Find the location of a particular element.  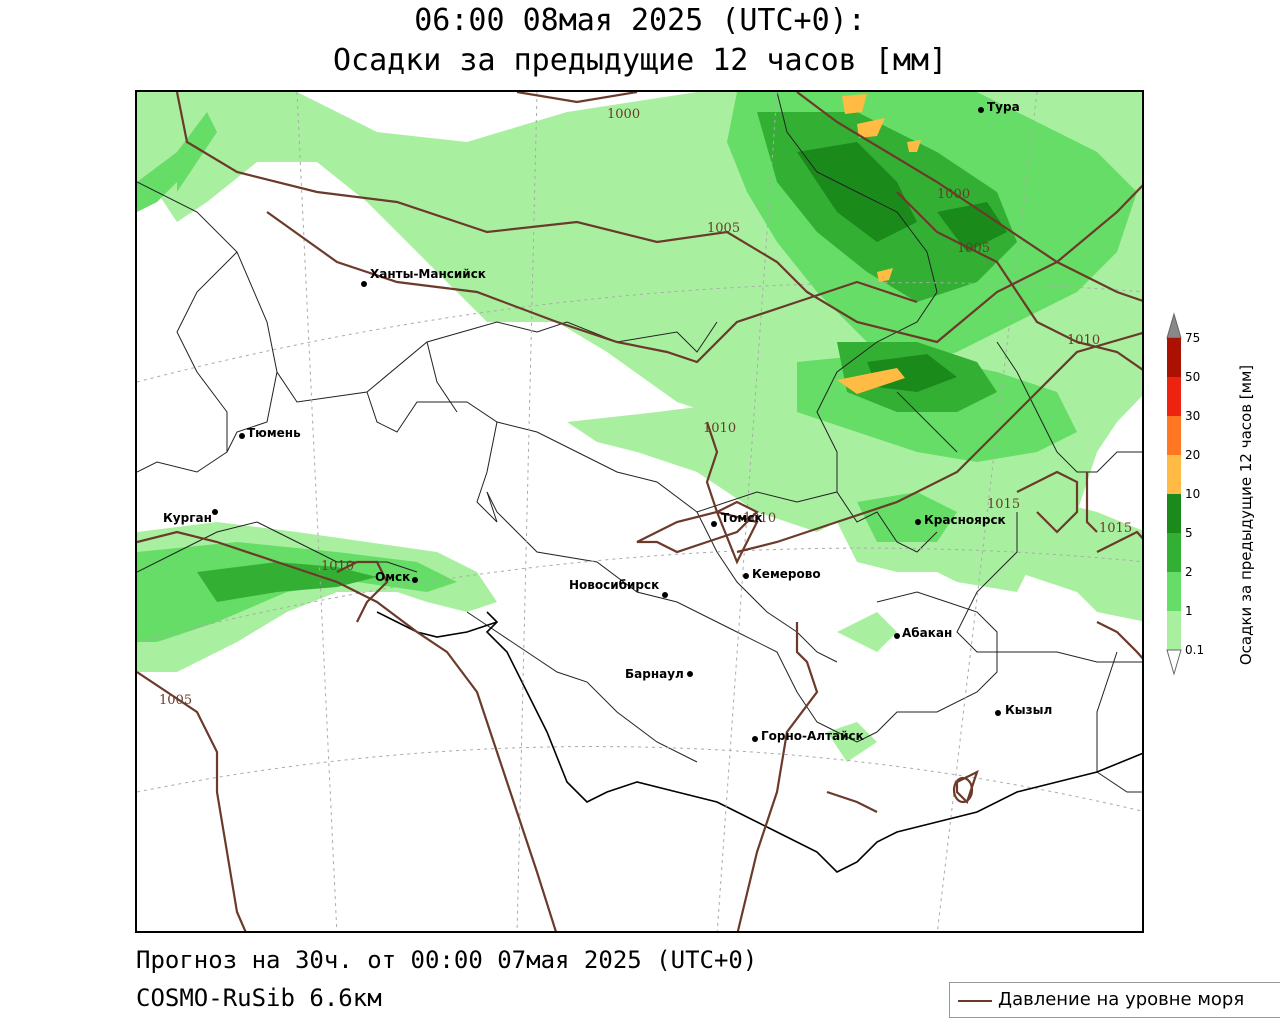

precipitation-colorbar: 0.1 1 2 5 10 20 30 50 75 is located at coordinates (1190, 515).